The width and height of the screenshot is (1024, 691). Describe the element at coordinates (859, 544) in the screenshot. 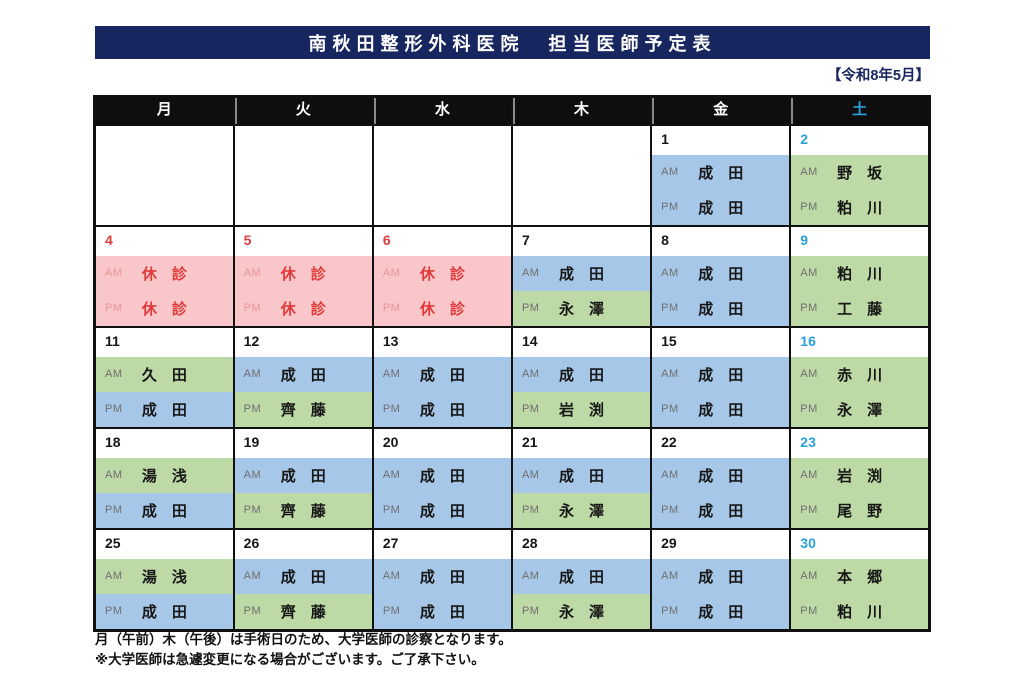

I see `date-number: 30` at that location.